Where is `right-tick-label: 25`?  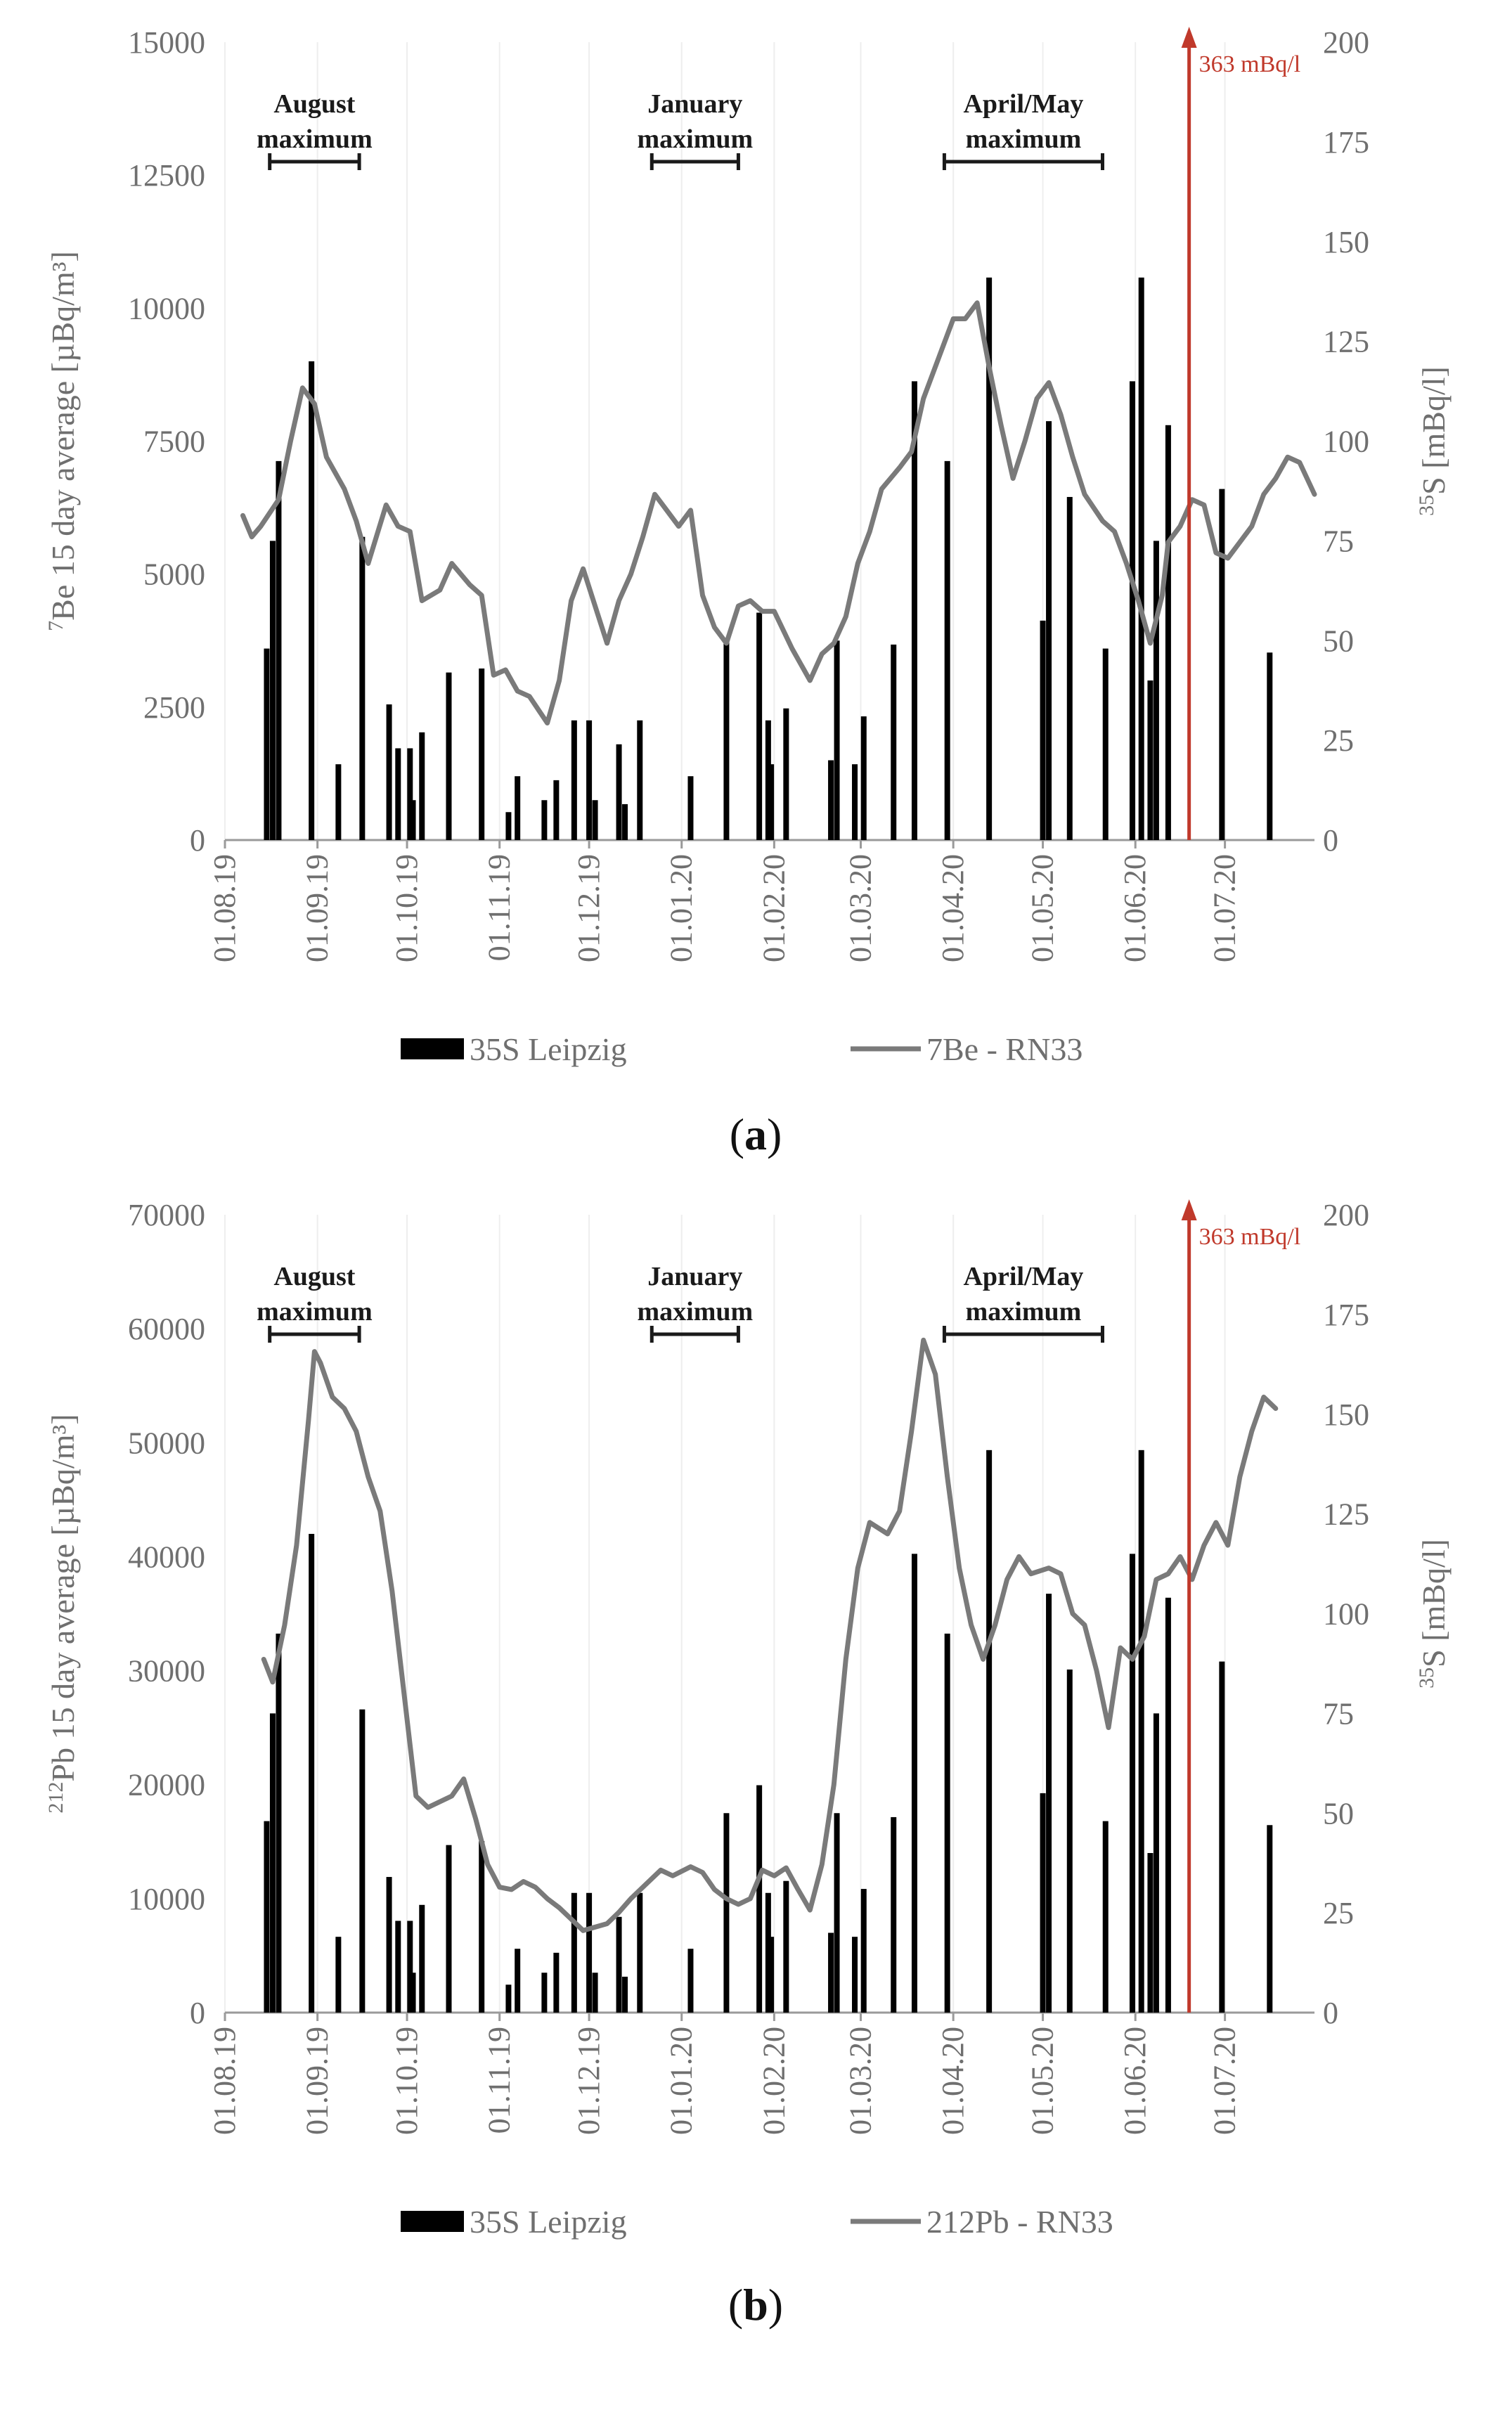 right-tick-label: 25 is located at coordinates (1338, 1913).